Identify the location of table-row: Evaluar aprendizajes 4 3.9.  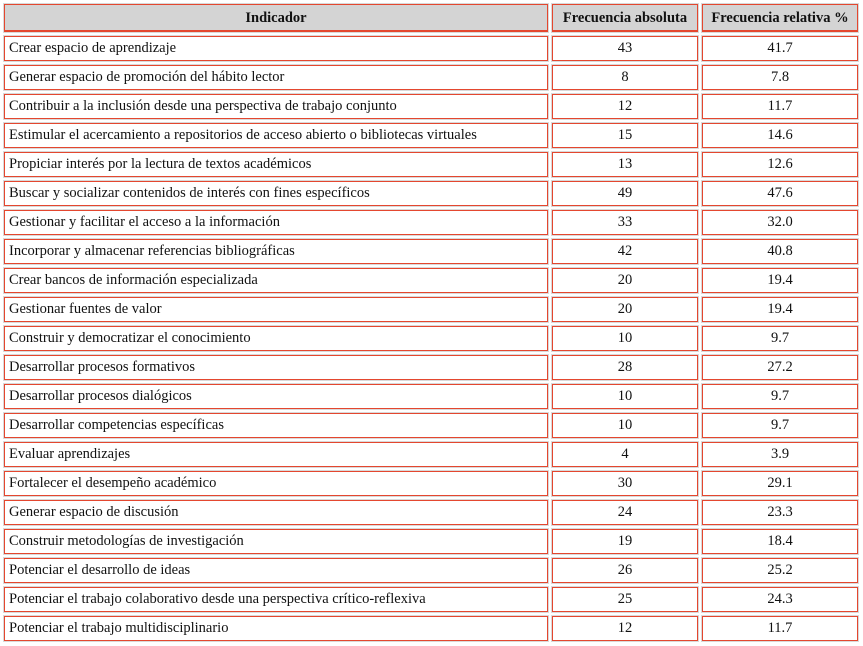
(431, 454).